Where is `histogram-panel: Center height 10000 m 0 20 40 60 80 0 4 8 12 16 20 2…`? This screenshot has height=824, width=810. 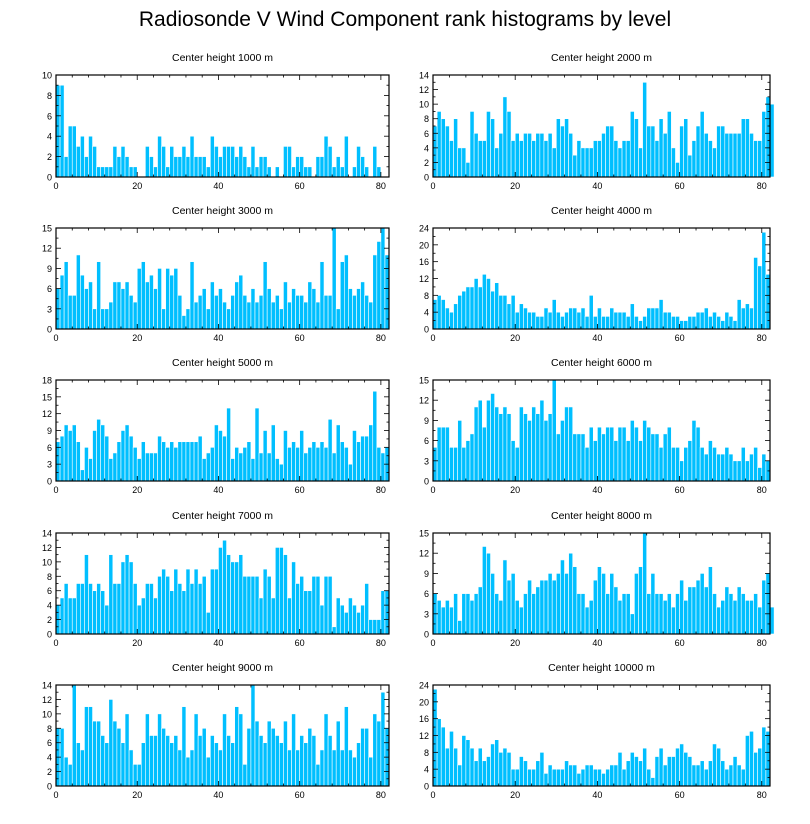 histogram-panel: Center height 10000 m 0 20 40 60 80 0 4 8 12 16 20 2… is located at coordinates (595, 731).